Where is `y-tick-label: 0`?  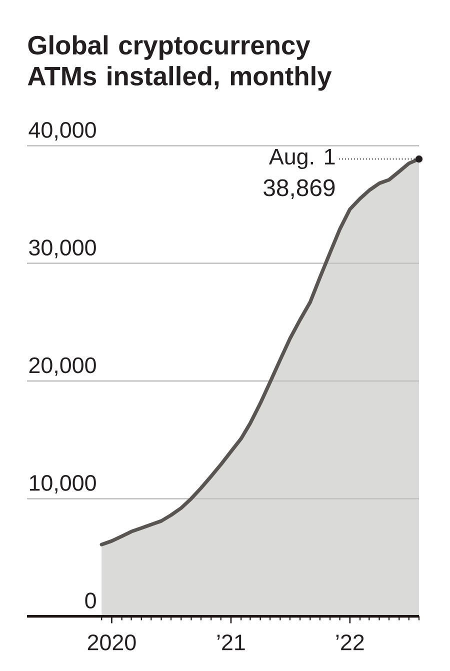 y-tick-label: 0 is located at coordinates (90, 600).